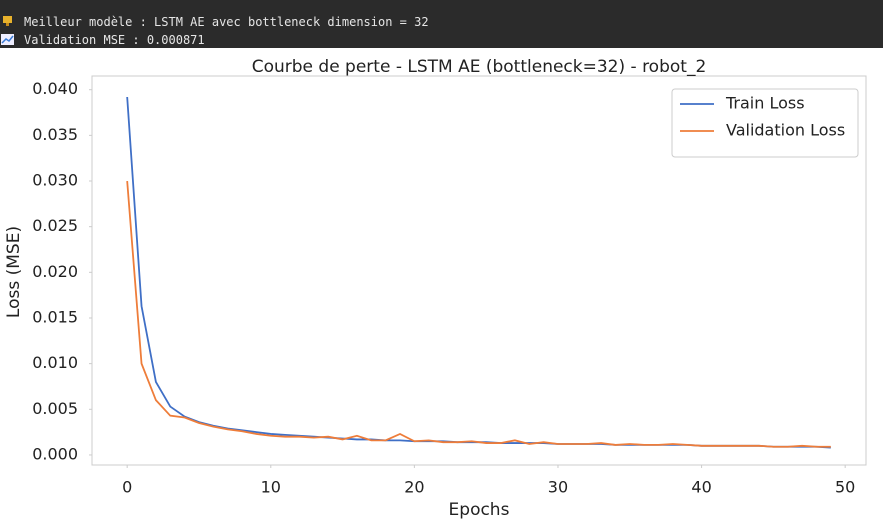 This screenshot has height=520, width=883. Describe the element at coordinates (55, 88) in the screenshot. I see `y-tick-label: 0.040` at that location.